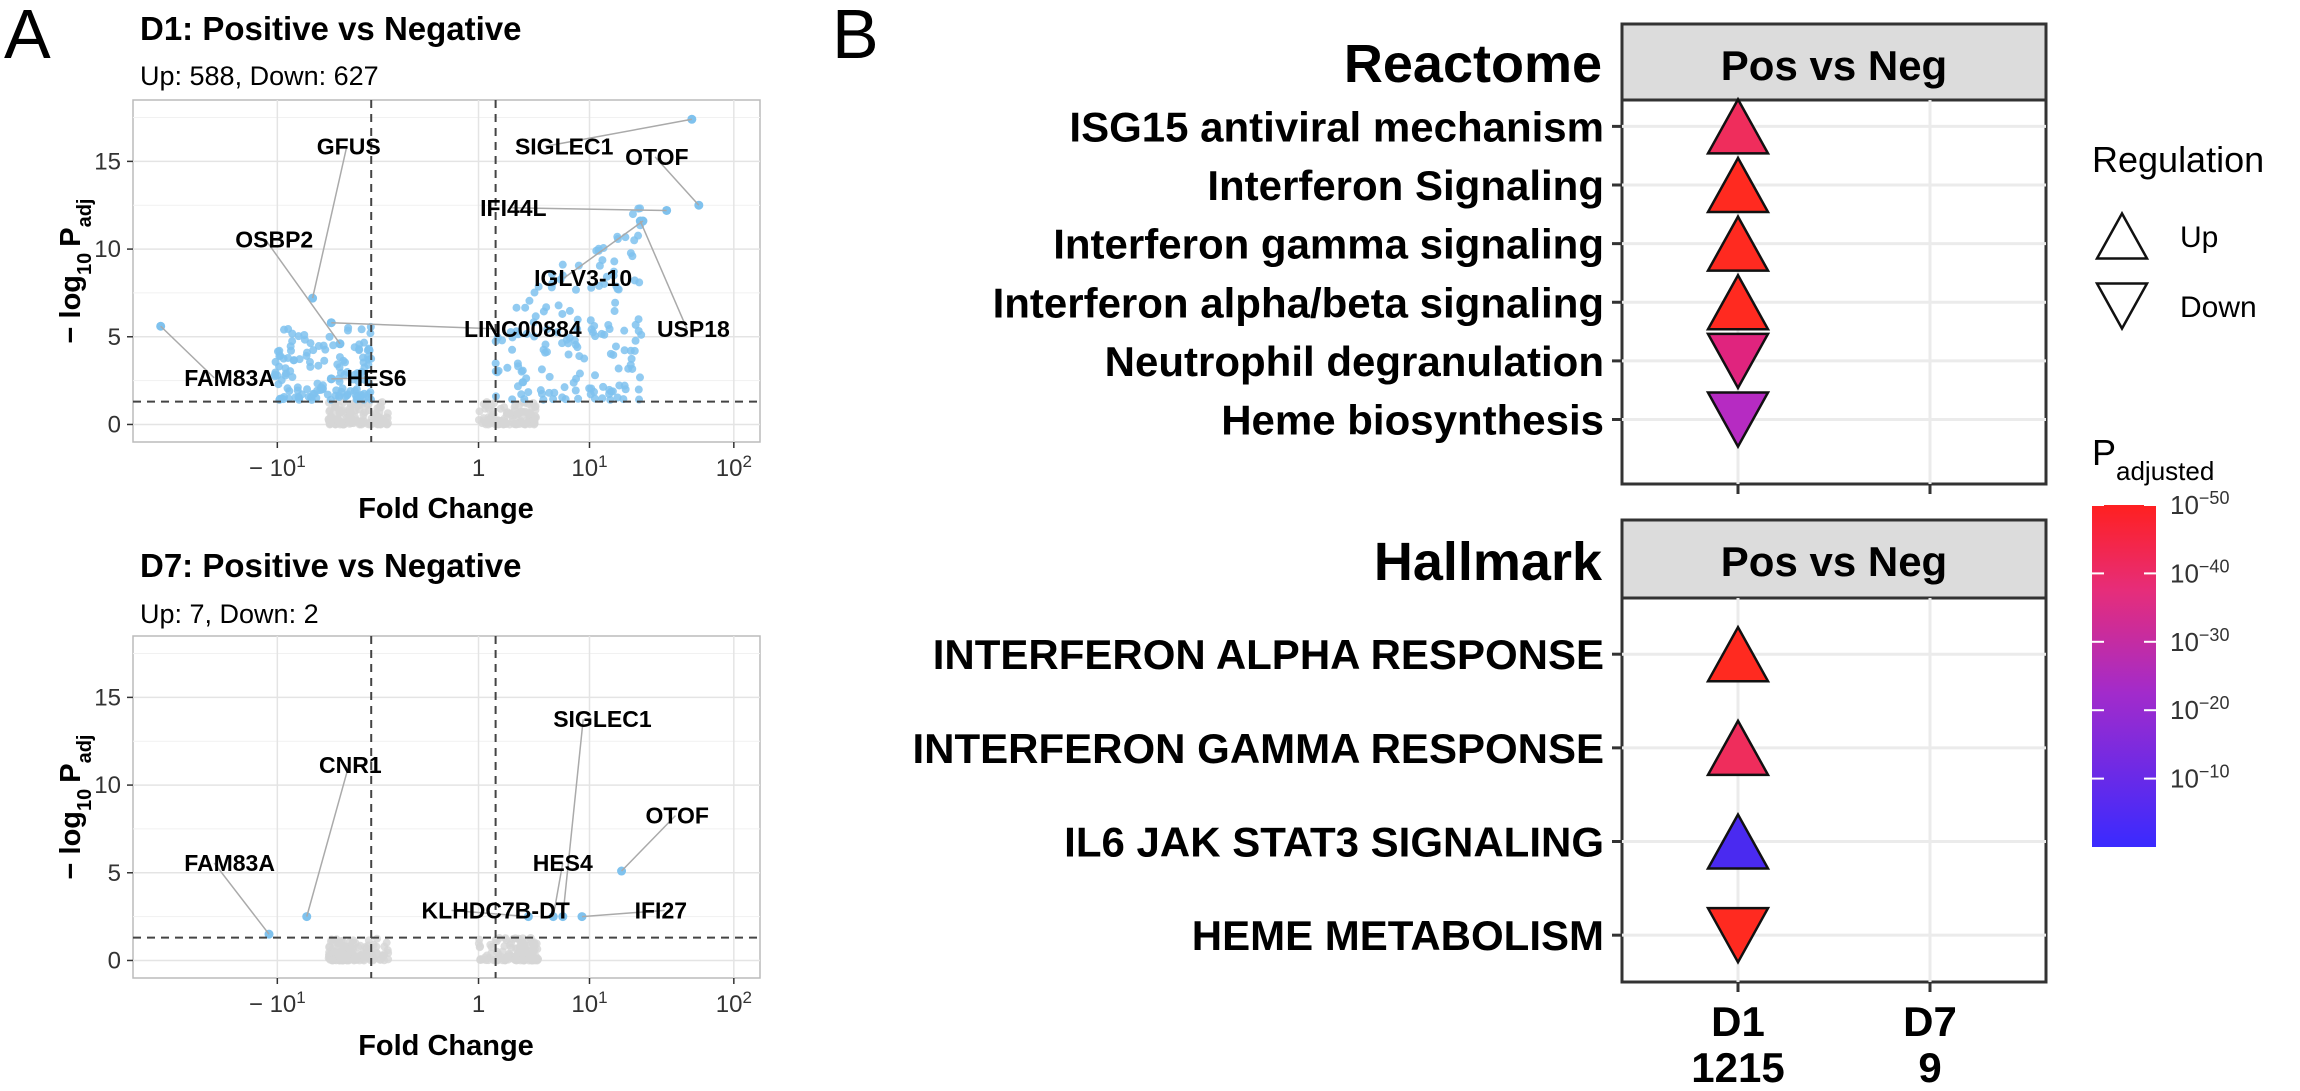 The image size is (2300, 1091). I want to click on gene-label: OTOF, so click(656, 157).